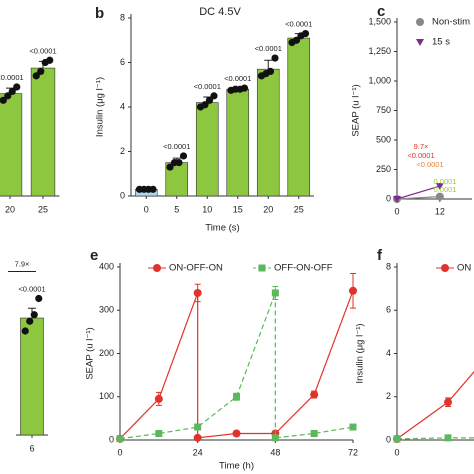 The width and height of the screenshot is (474, 474). I want to click on panel-label: c, so click(381, 11).